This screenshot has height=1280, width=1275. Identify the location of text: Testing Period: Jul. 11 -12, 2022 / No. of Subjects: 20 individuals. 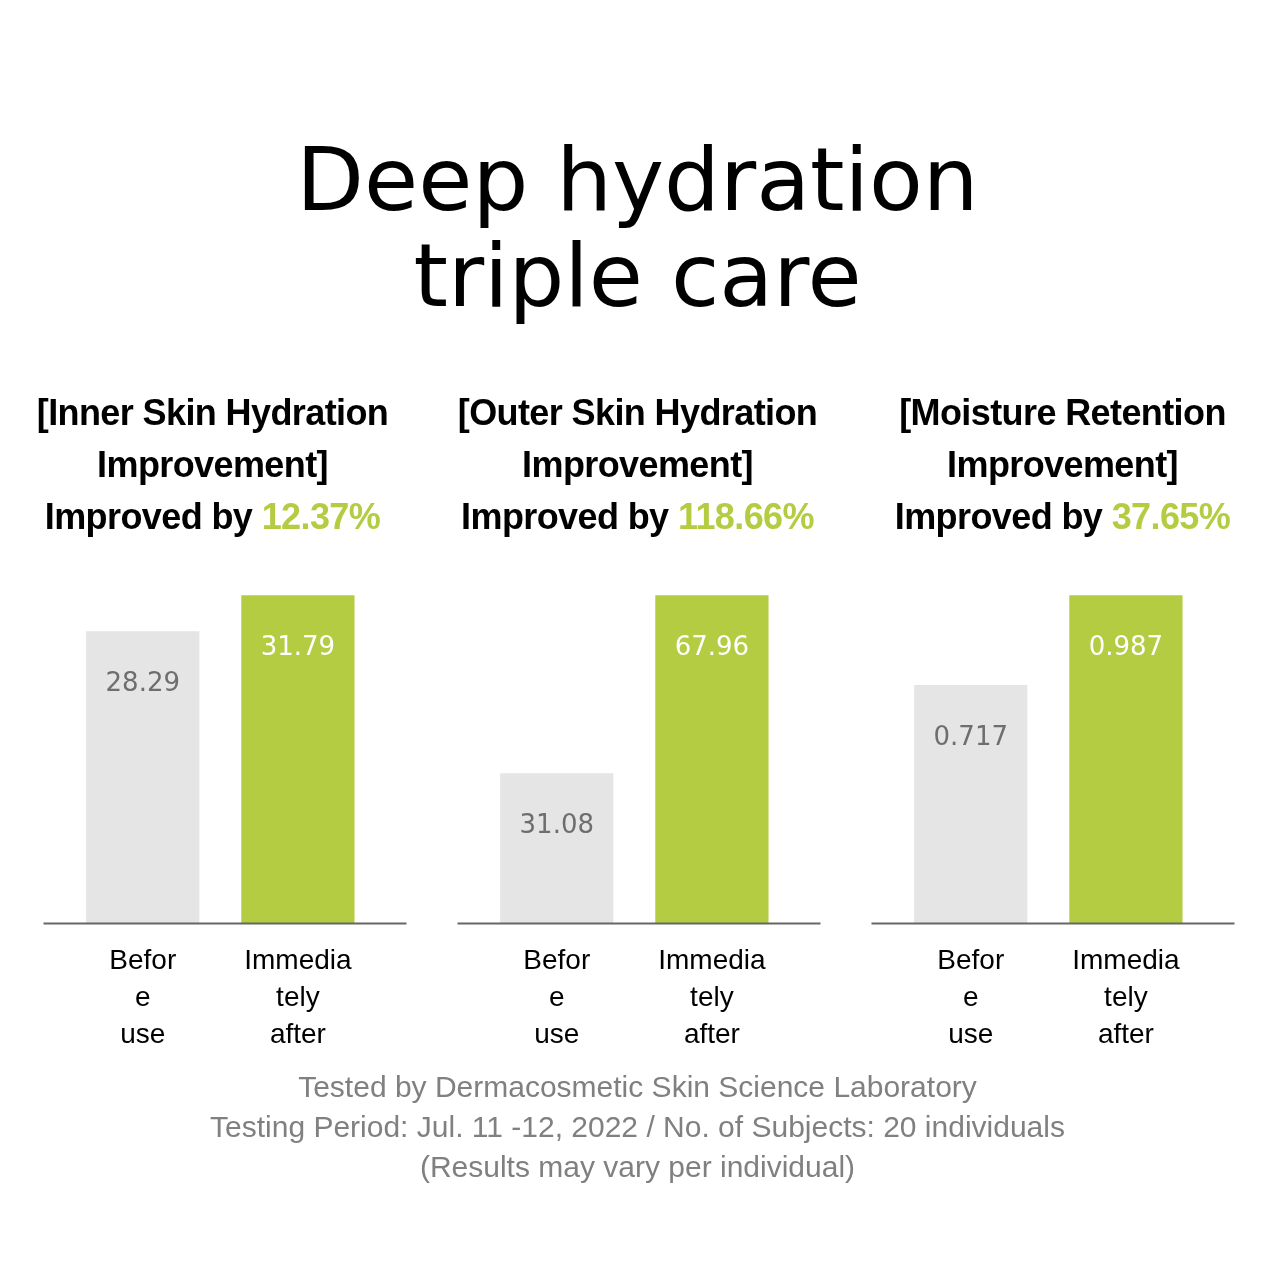
(637, 1126).